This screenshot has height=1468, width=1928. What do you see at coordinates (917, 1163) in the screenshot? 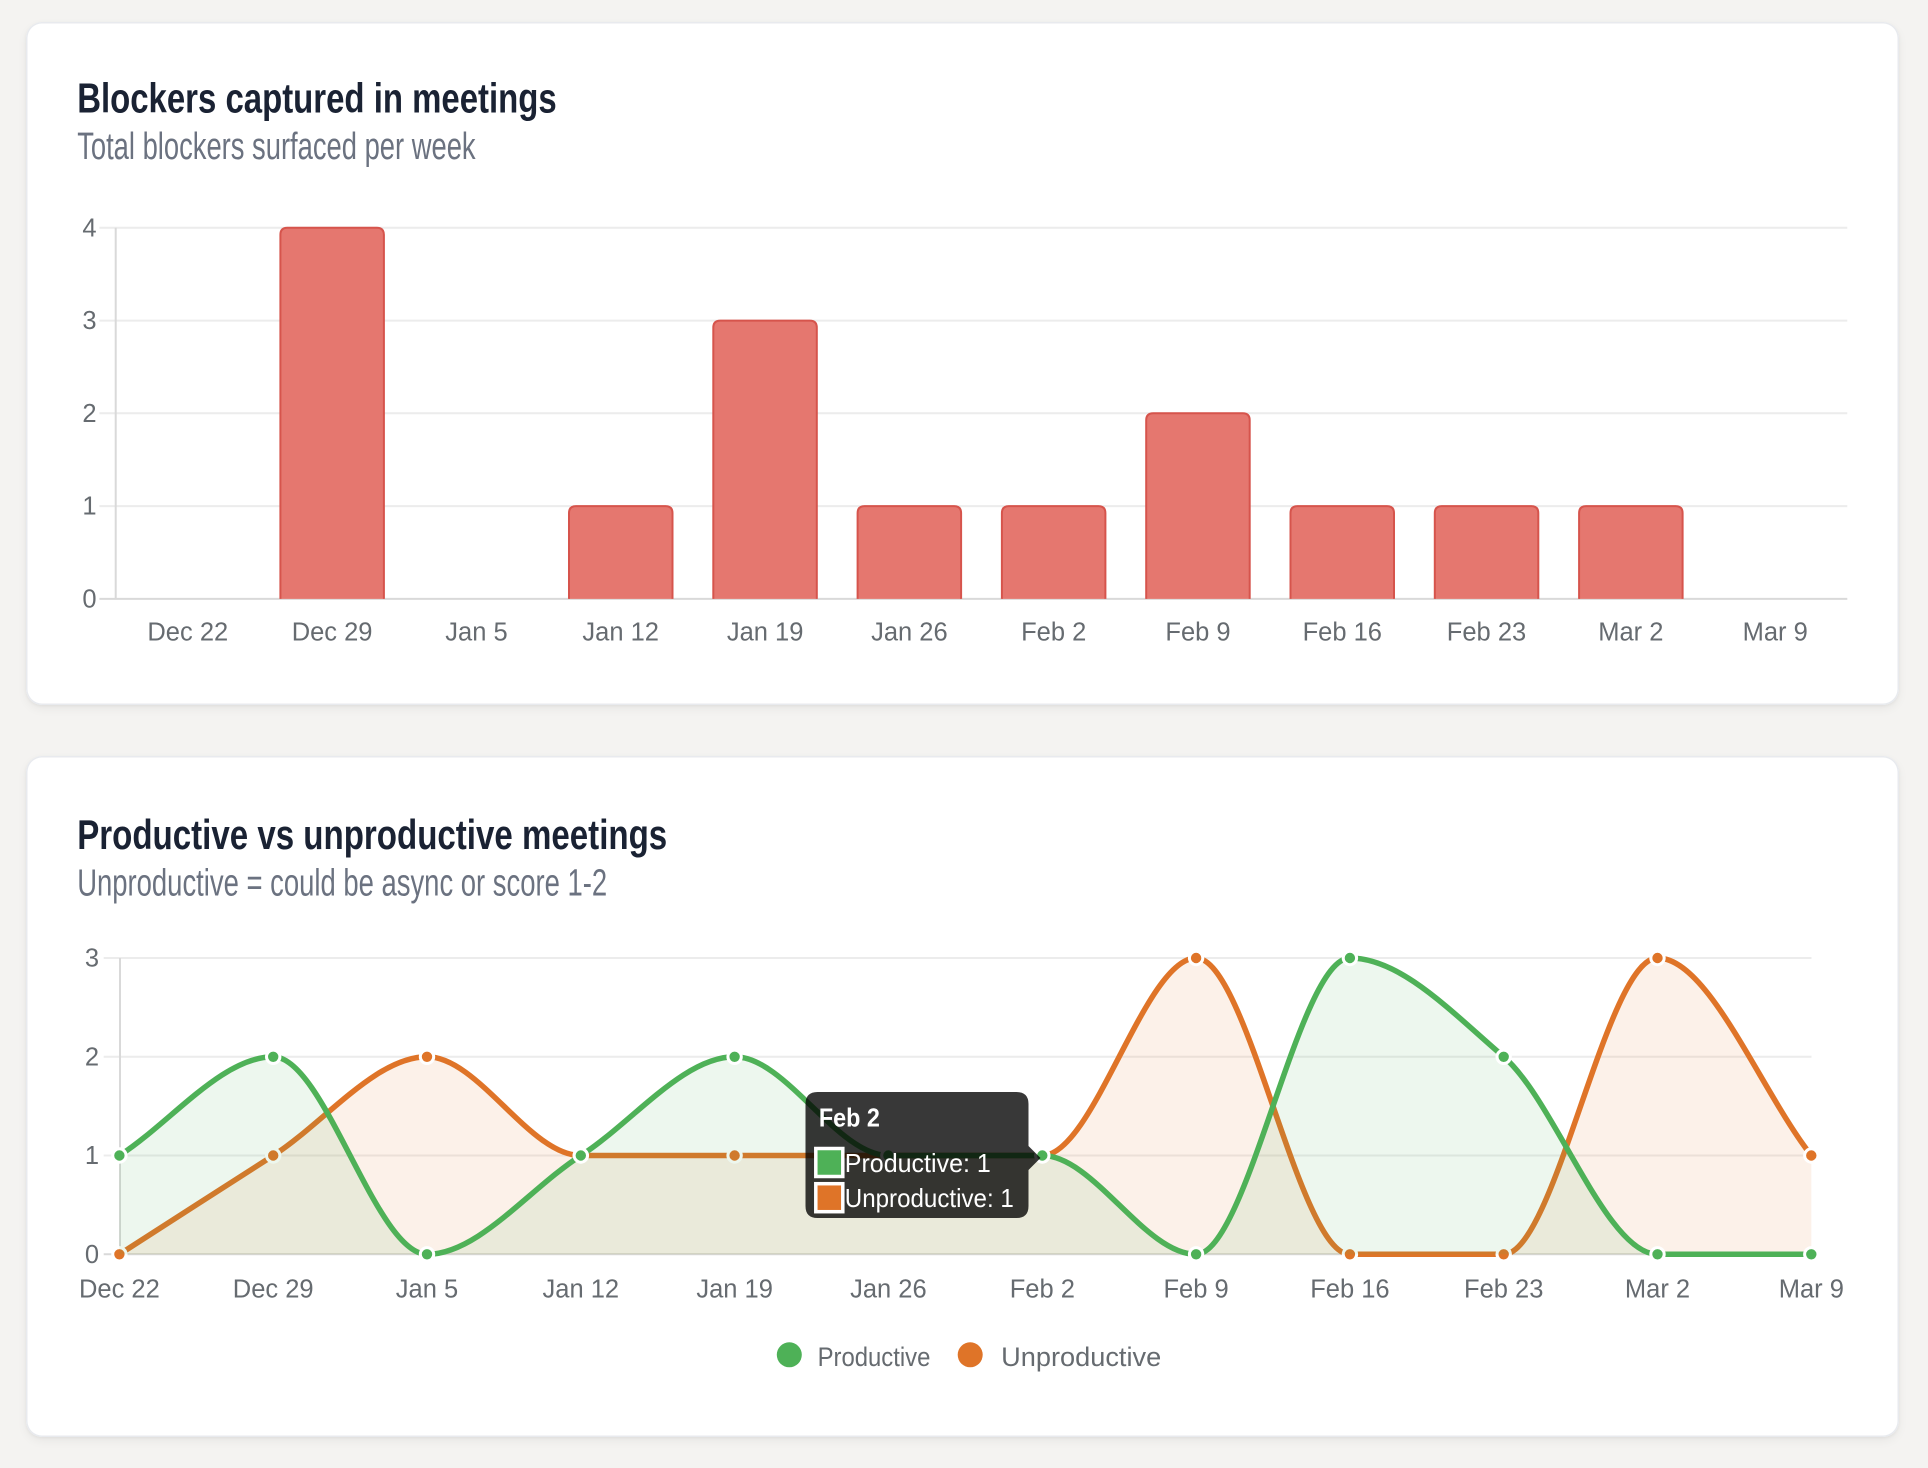
I see `svg-text: Productive: 1` at bounding box center [917, 1163].